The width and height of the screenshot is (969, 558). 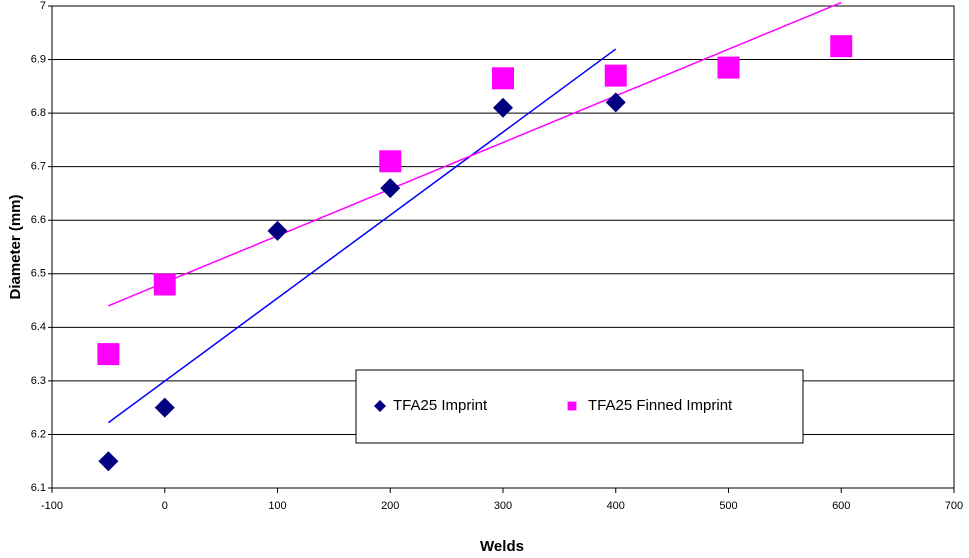 I want to click on y-tick-label: 6.9, so click(x=38, y=59).